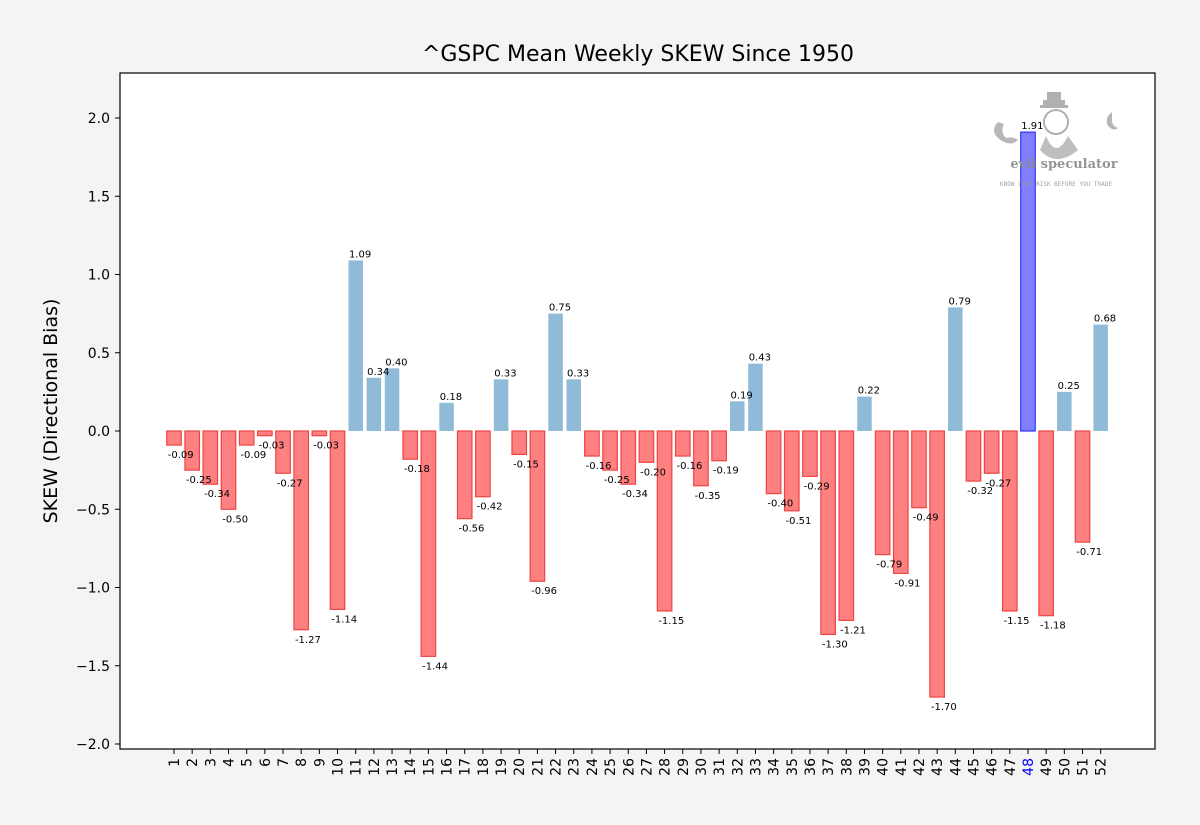 The width and height of the screenshot is (1200, 825). What do you see at coordinates (780, 504) in the screenshot?
I see `bar-value-label: -0.40` at bounding box center [780, 504].